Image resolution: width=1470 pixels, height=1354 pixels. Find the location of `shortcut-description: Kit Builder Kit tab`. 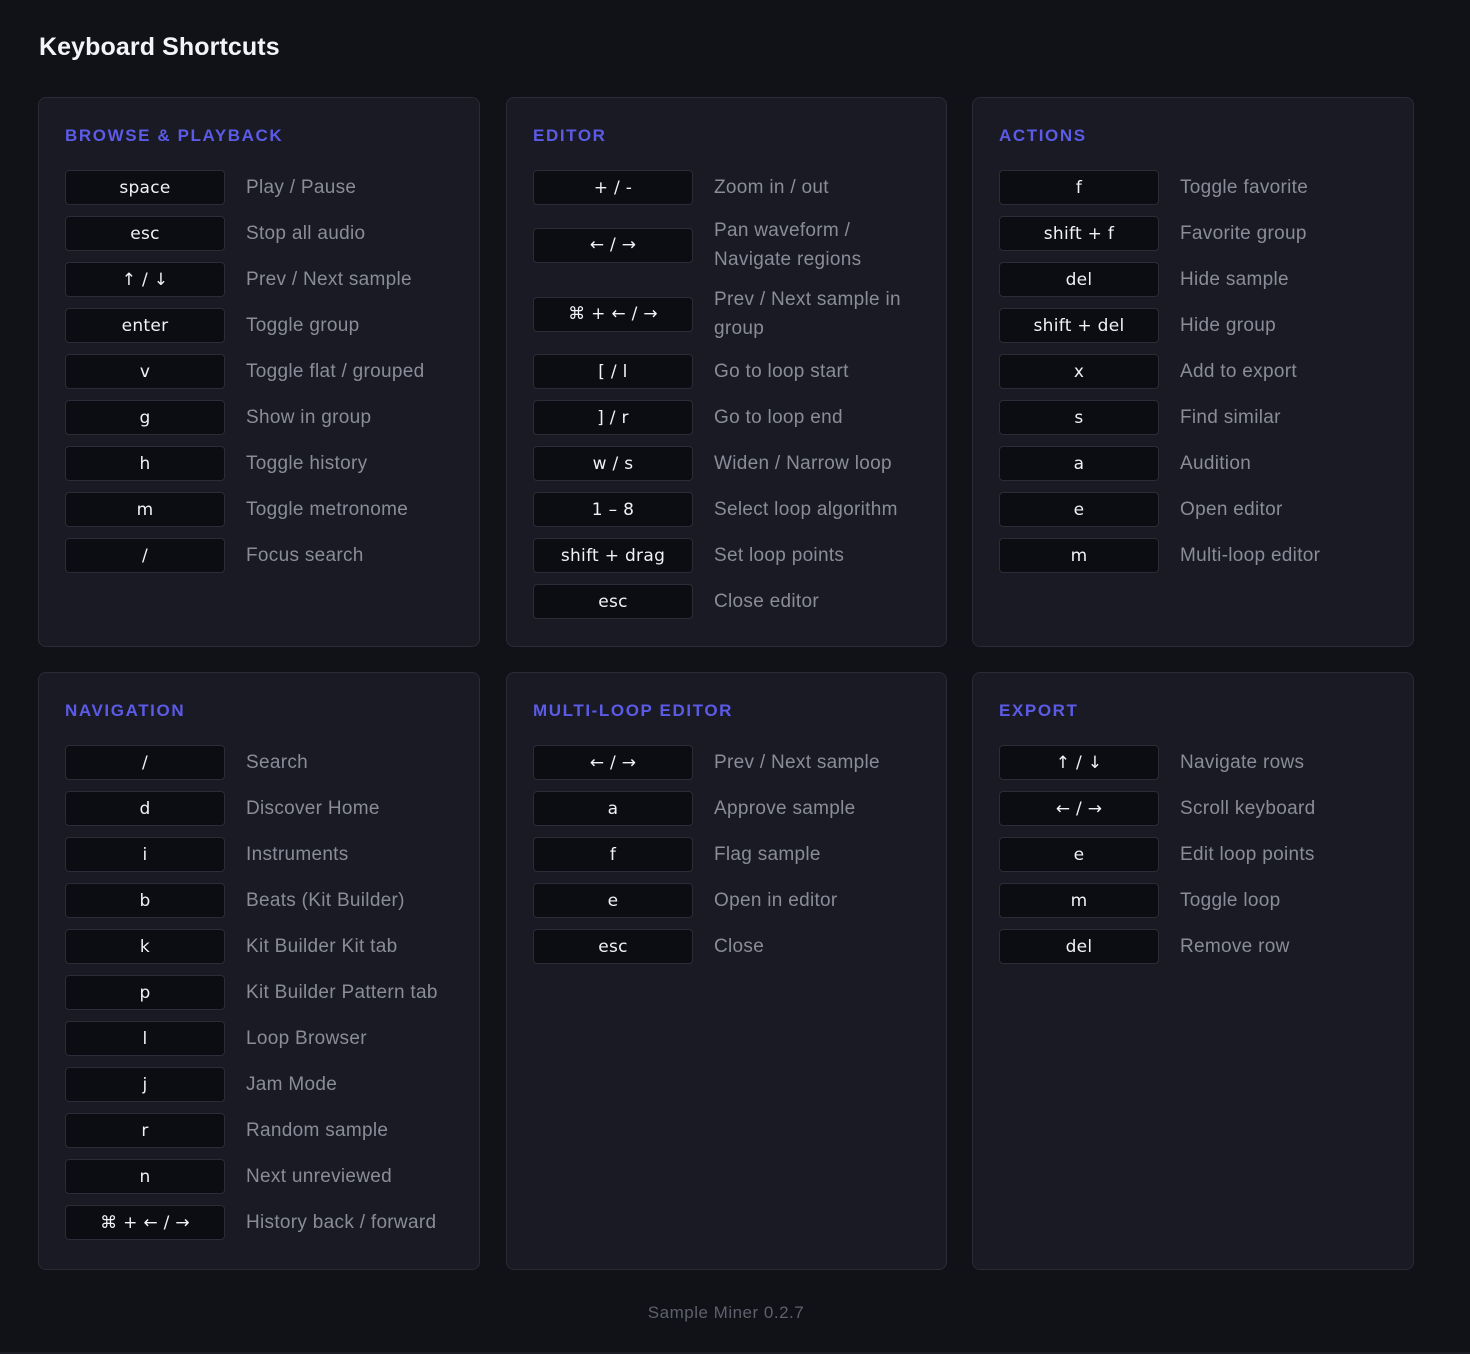

shortcut-description: Kit Builder Kit tab is located at coordinates (322, 946).